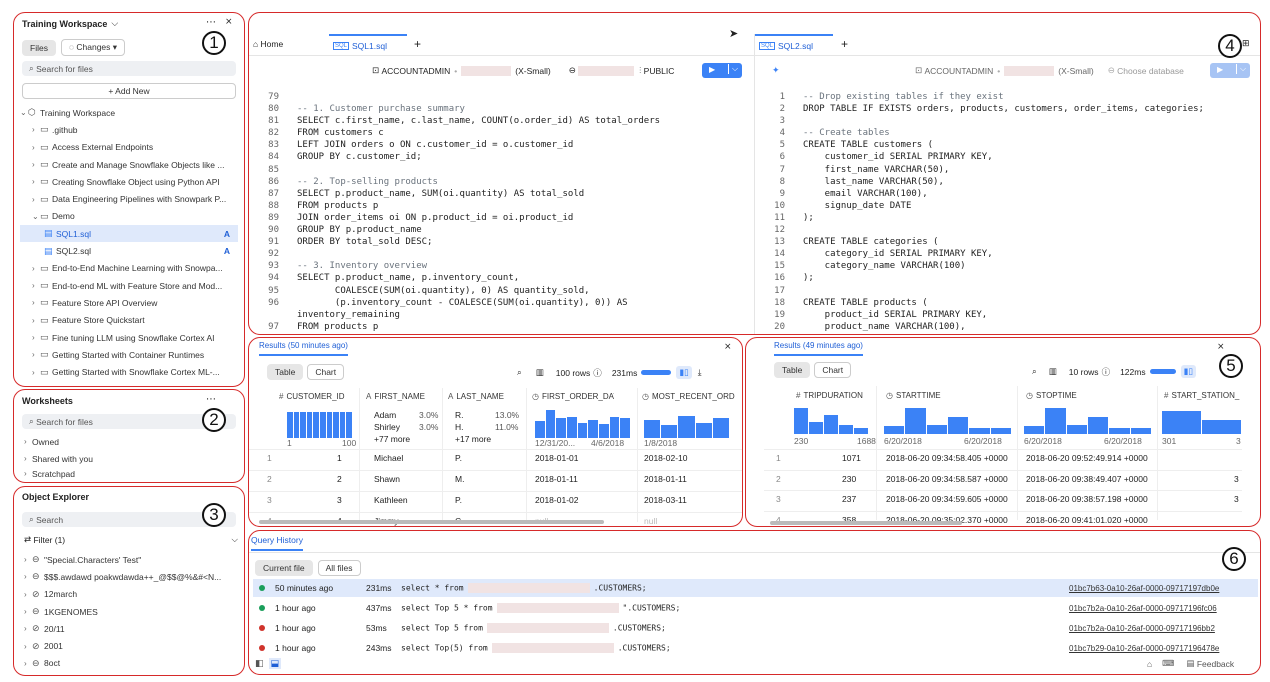  I want to click on file-tree-item: ▤ SQL1.sql A, so click(129, 234).